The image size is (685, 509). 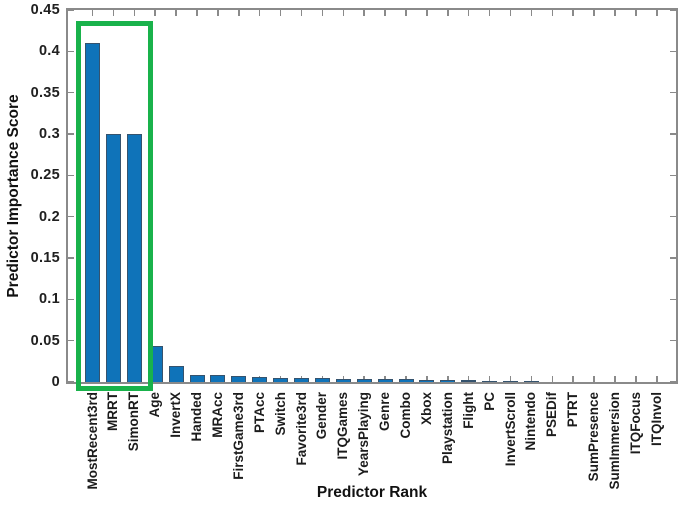 What do you see at coordinates (322, 380) in the screenshot?
I see `bar-Gender` at bounding box center [322, 380].